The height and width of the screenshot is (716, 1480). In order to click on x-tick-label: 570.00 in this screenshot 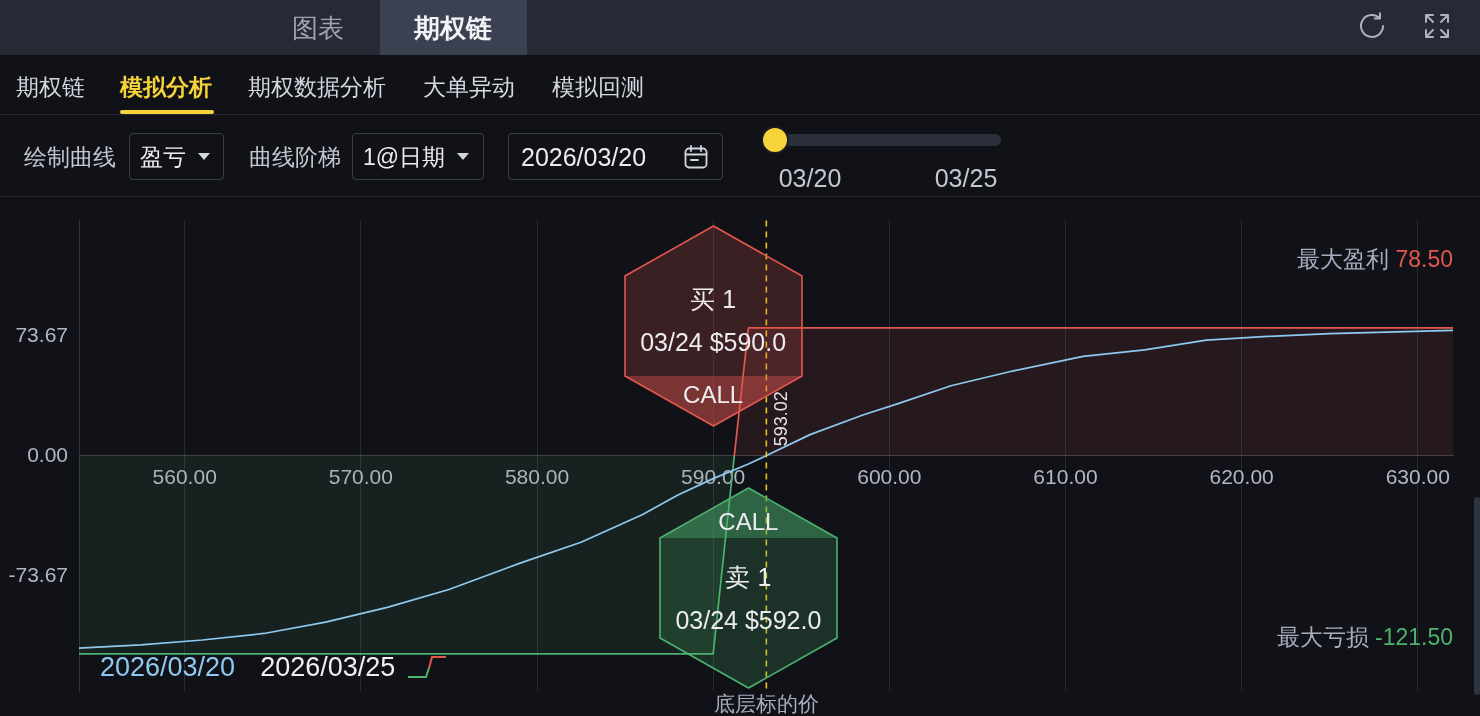, I will do `click(360, 477)`.